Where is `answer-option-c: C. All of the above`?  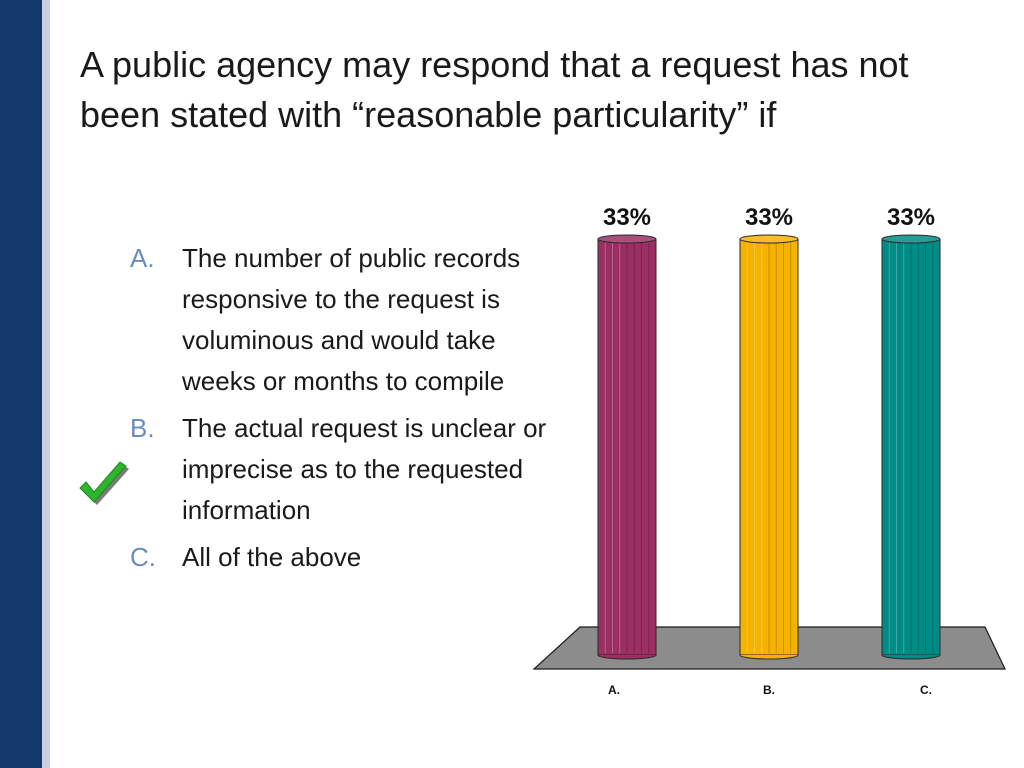
answer-option-c: C. All of the above is located at coordinates (350, 557).